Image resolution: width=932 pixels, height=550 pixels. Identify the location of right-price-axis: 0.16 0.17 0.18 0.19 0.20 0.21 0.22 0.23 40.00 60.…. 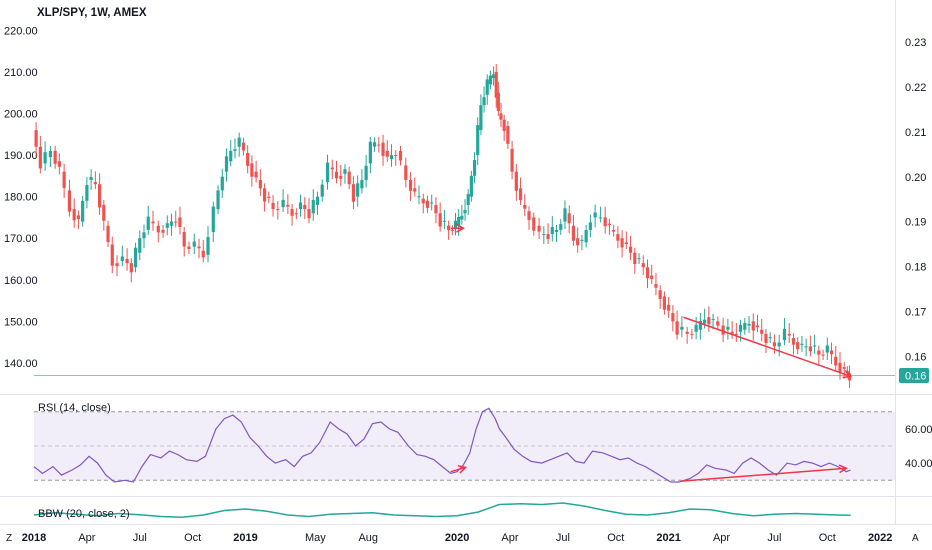
(918, 253).